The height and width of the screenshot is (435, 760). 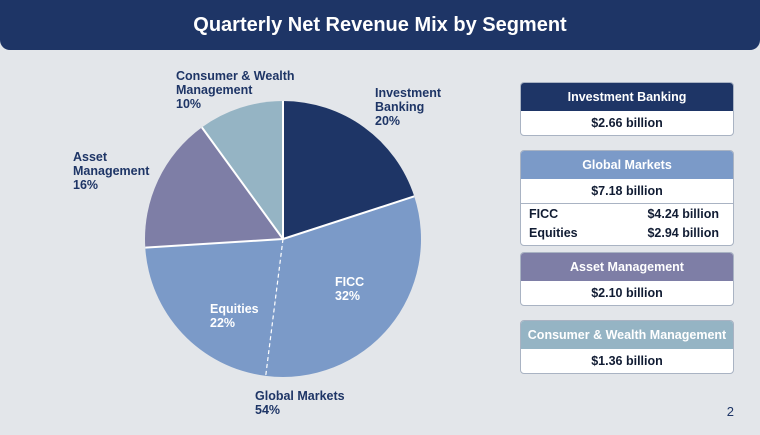 I want to click on pie-label-investment-banking: Investment Banking 20%, so click(x=408, y=107).